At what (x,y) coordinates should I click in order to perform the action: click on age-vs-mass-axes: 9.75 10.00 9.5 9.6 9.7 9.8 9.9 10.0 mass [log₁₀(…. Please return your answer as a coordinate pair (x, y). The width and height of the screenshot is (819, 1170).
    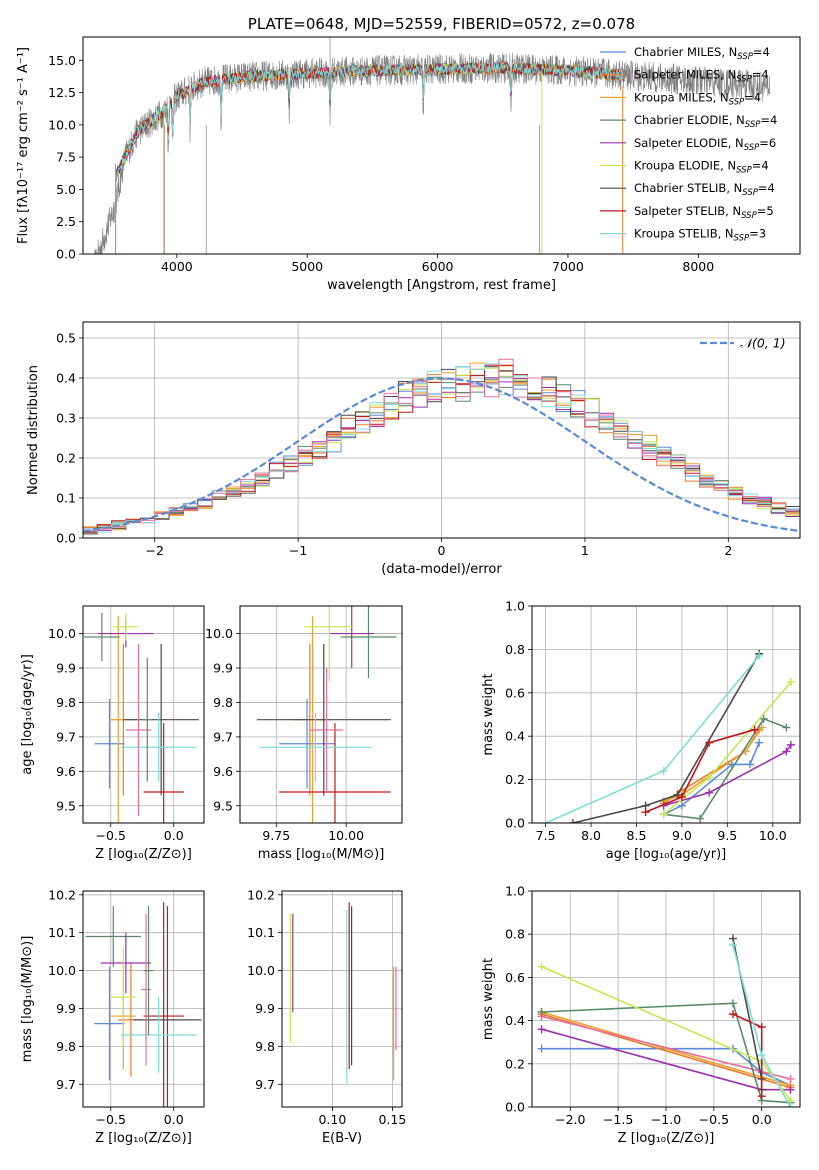
    Looking at the image, I should click on (304, 733).